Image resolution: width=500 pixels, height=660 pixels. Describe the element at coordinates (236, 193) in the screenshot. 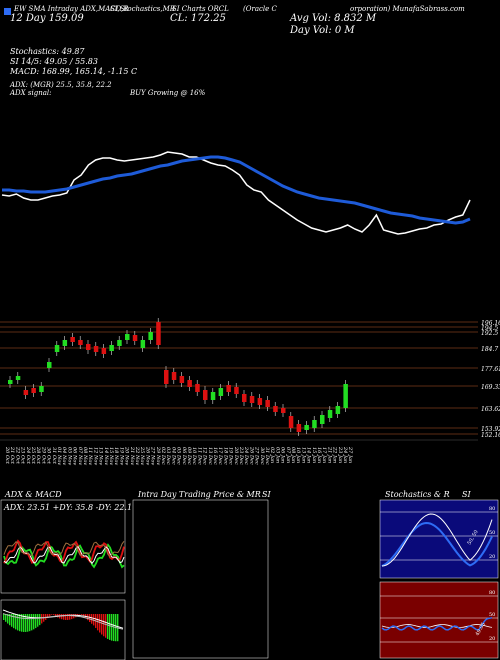

I see `price-line` at that location.